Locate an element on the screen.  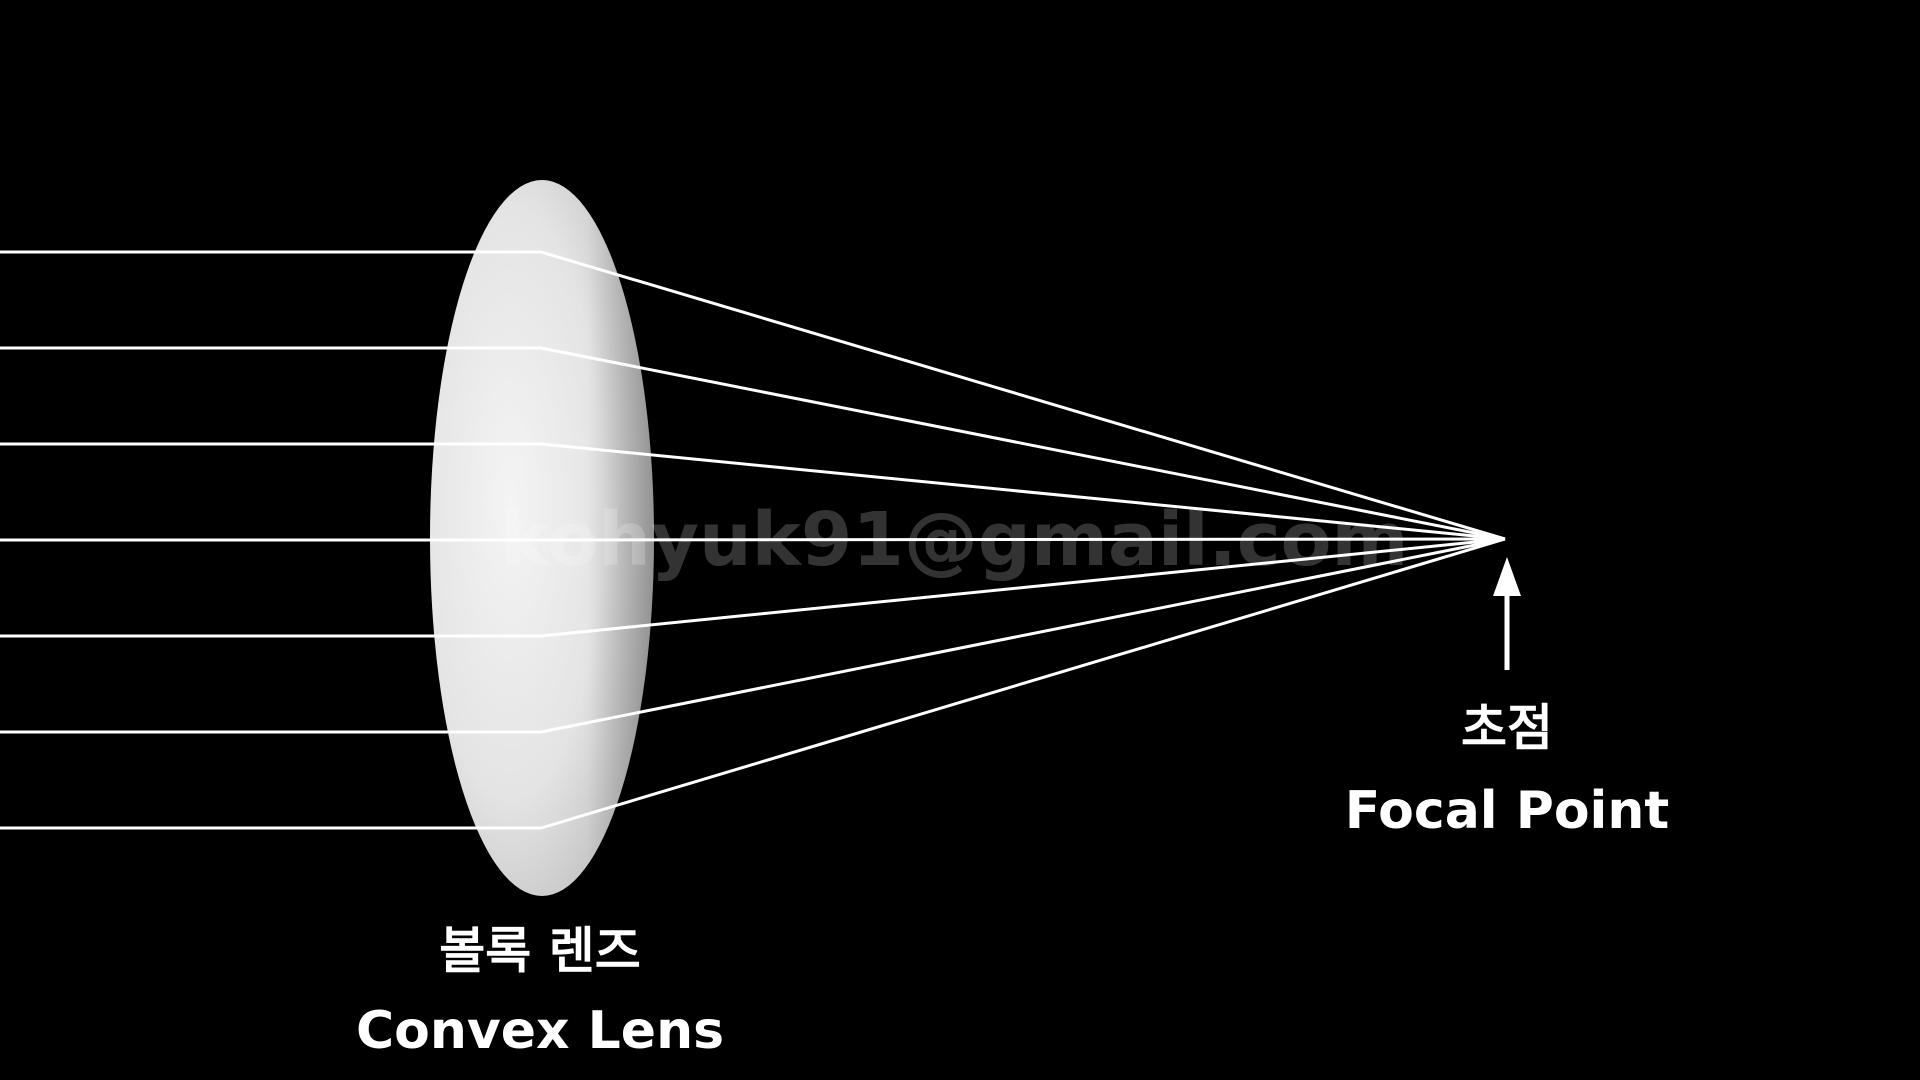
watermark-text: kohyuk91@gmail.com is located at coordinates (954, 540).